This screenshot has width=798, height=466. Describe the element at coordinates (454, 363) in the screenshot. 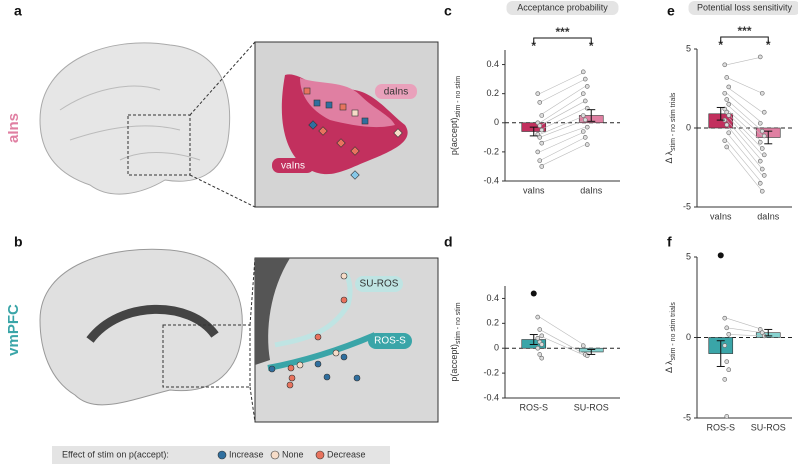

I see `y-label-main: p(accept)` at that location.